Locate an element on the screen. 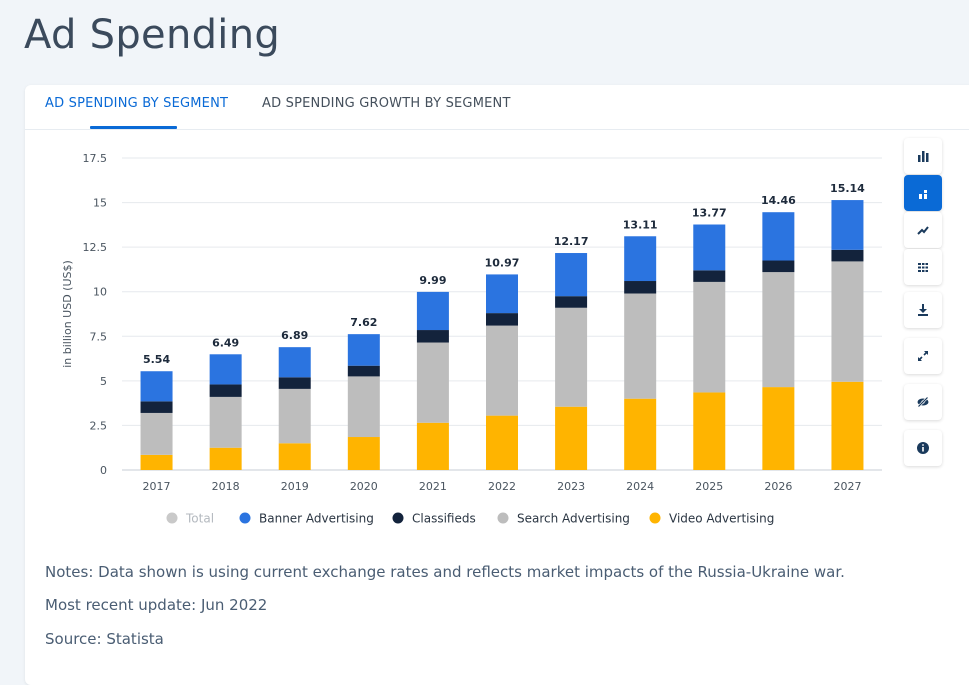  y-tick-label: 10 is located at coordinates (100, 292).